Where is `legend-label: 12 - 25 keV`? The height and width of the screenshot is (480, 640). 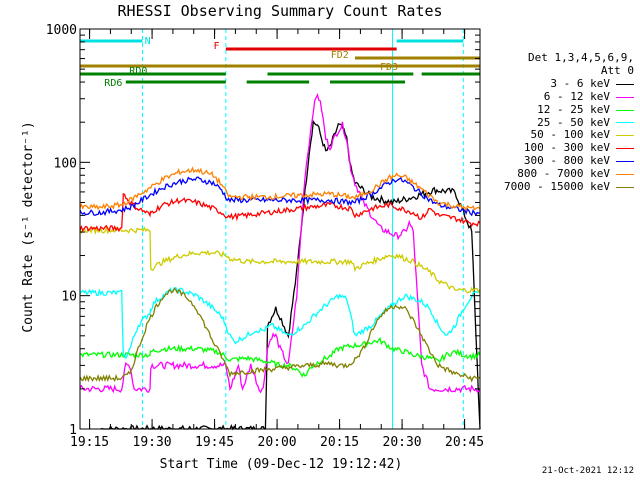 legend-label: 12 - 25 keV is located at coordinates (573, 109).